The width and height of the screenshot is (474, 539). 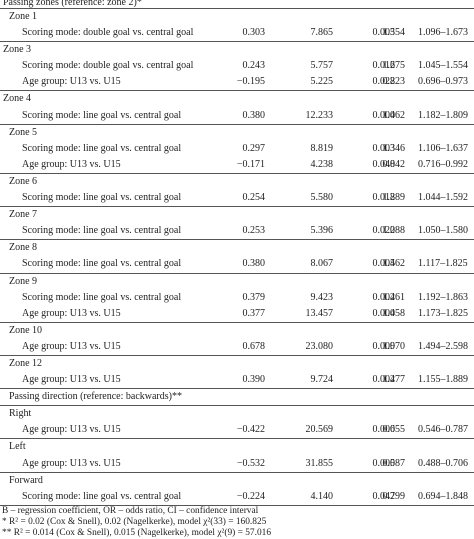 I want to click on group-label: Passing zones (reference: zone 2)*, so click(x=72, y=4).